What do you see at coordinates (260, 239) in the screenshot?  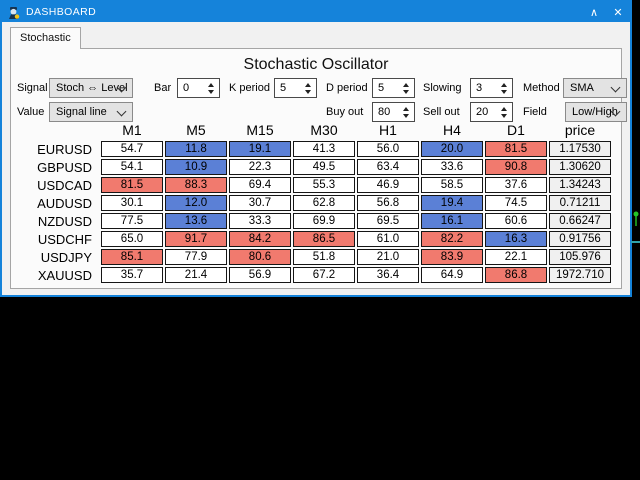 I see `usdchf-m15-cell: 84.2` at bounding box center [260, 239].